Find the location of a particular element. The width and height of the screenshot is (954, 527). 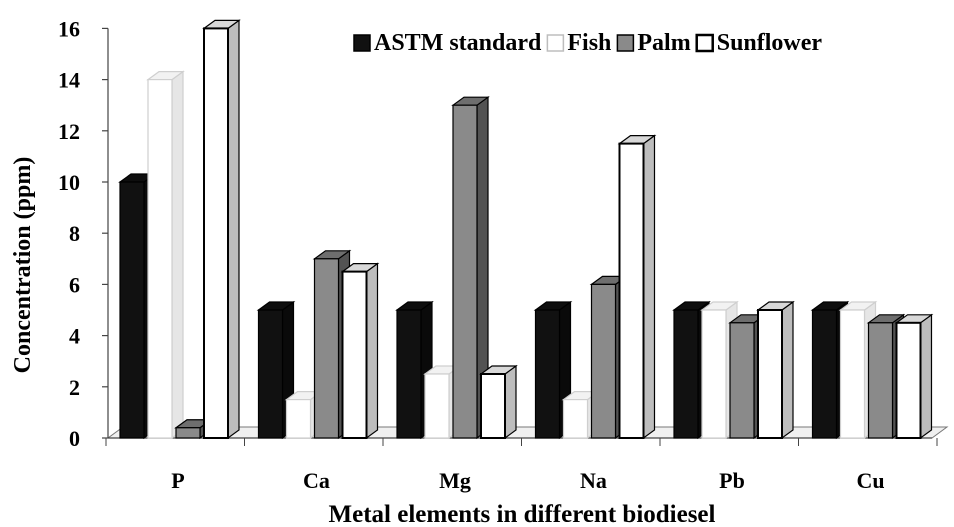

bar-sunflower-na is located at coordinates (637, 287).